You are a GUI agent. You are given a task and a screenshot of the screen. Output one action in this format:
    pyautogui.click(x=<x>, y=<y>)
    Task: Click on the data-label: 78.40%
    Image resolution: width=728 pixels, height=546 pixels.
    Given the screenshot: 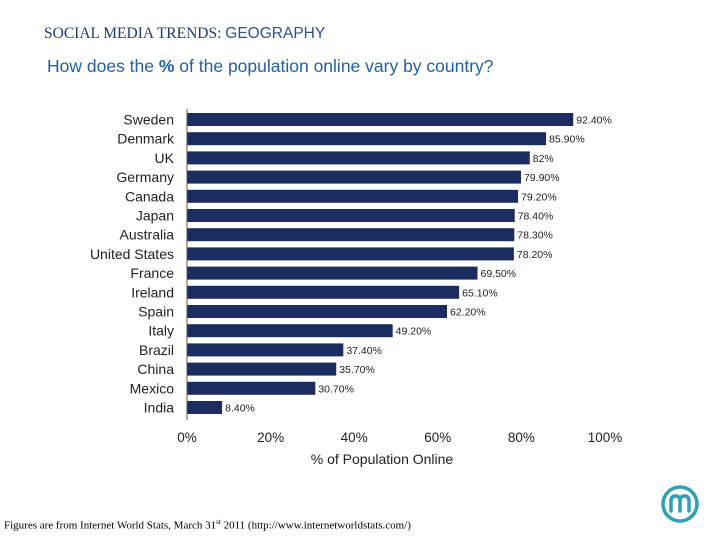 What is the action you would take?
    pyautogui.click(x=536, y=217)
    